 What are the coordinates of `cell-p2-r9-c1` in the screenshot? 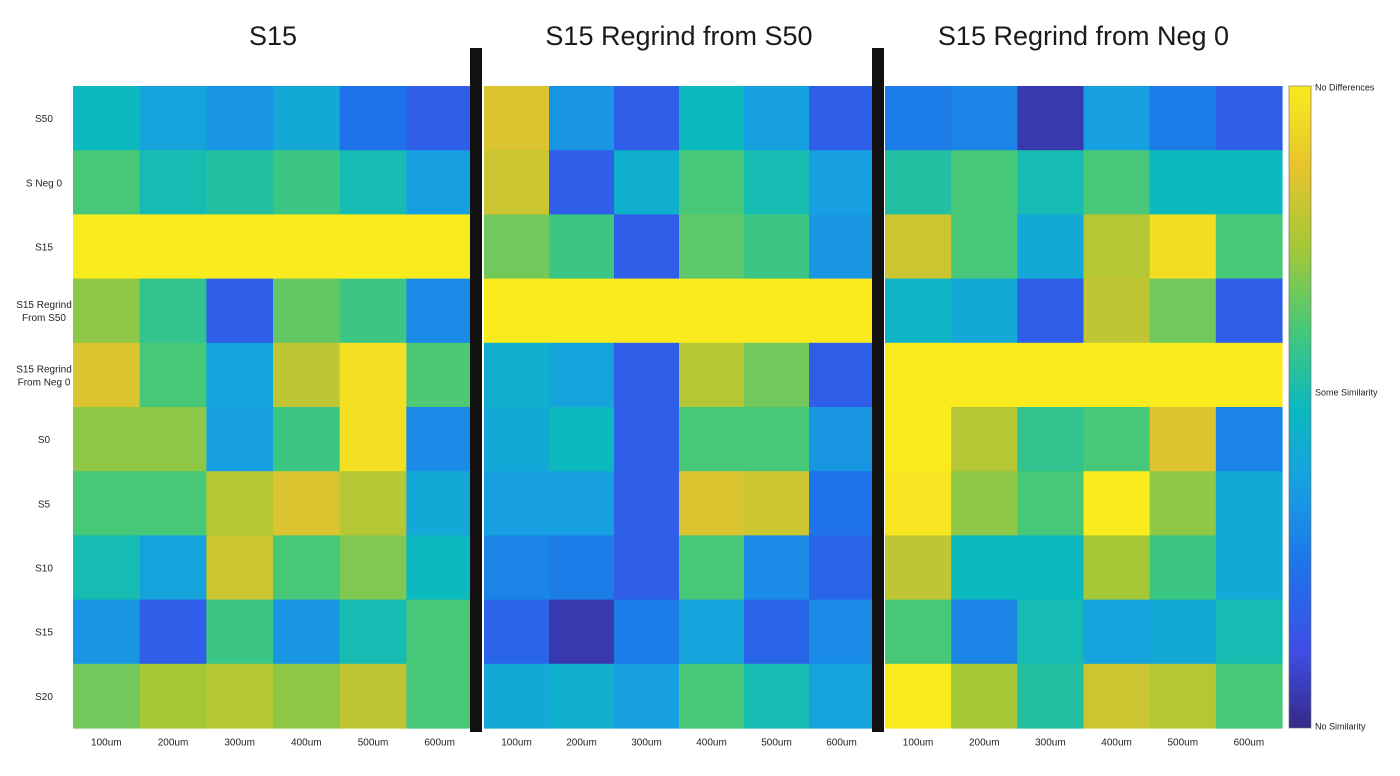 It's located at (517, 632).